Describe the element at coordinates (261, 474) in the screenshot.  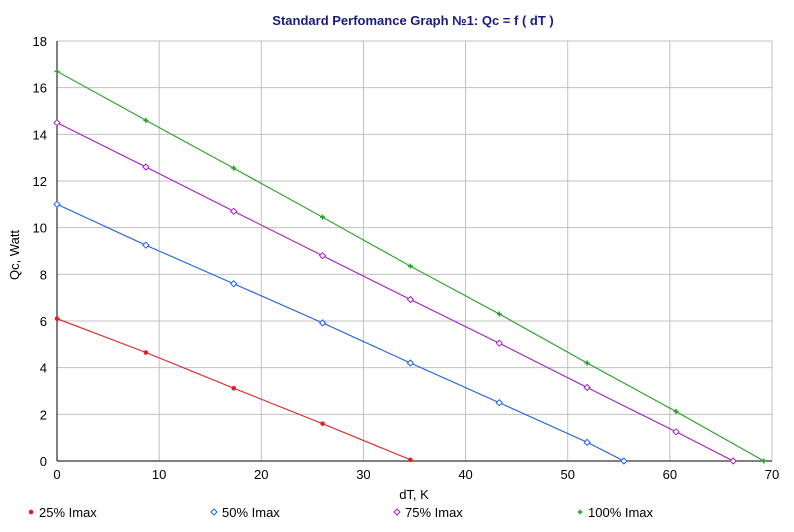
I see `x-tick-label: 20` at that location.